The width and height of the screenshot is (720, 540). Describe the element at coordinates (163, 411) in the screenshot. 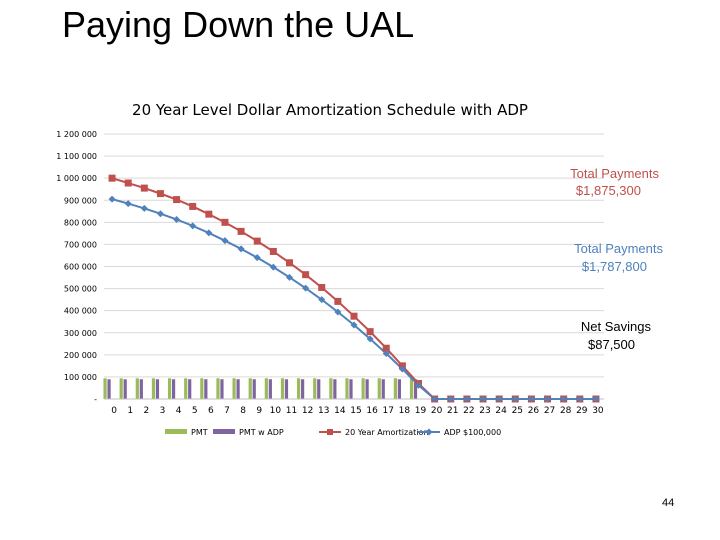

I see `x-tick-label: 3` at that location.